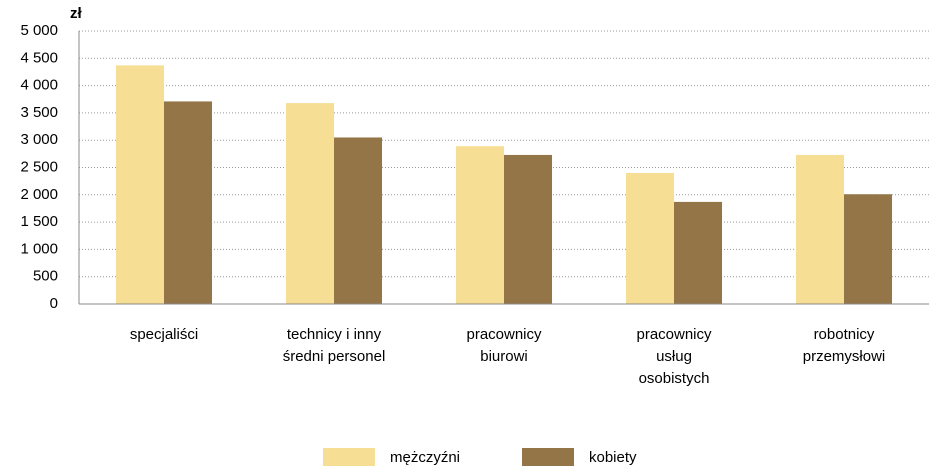  What do you see at coordinates (674, 356) in the screenshot?
I see `x-tick-label: pracownicy usług osobistych` at bounding box center [674, 356].